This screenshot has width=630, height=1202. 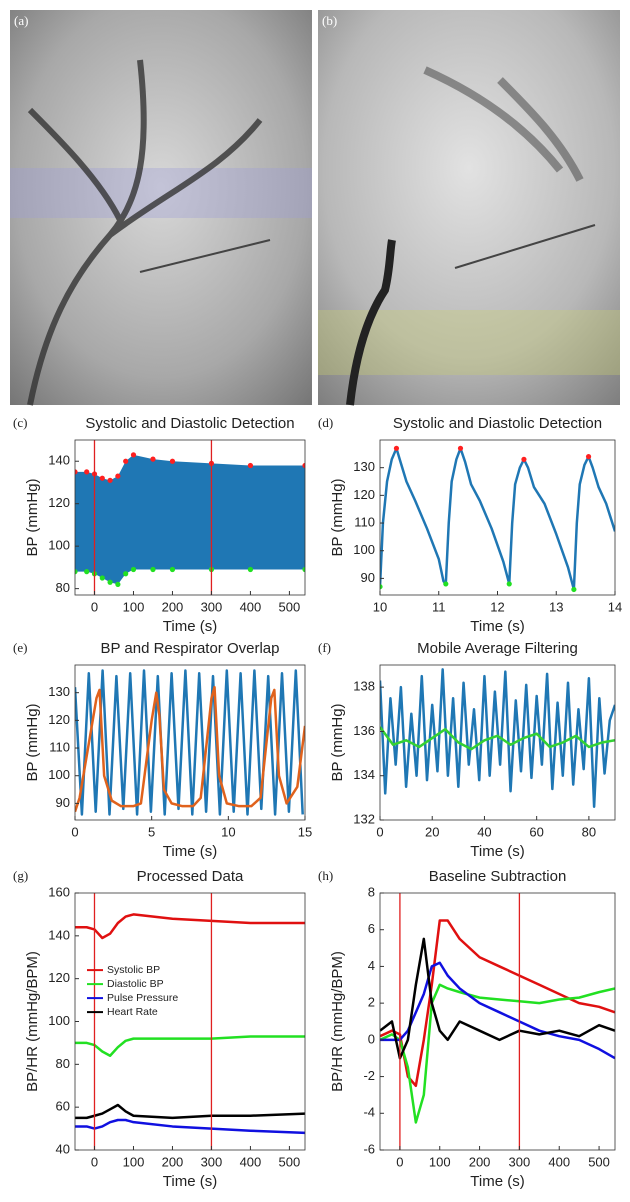 I want to click on y-tick-label: 90, so click(x=368, y=577).